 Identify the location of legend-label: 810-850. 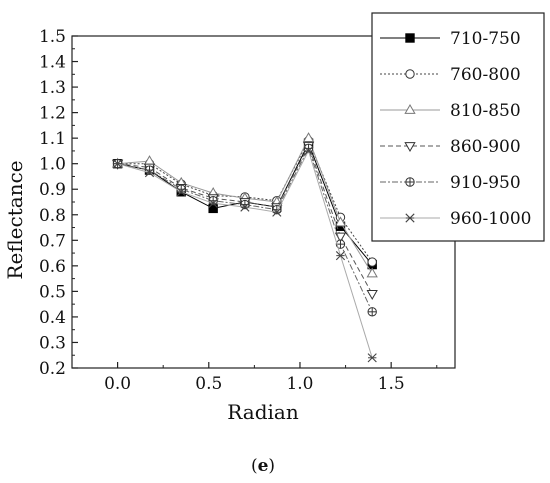
(485, 111).